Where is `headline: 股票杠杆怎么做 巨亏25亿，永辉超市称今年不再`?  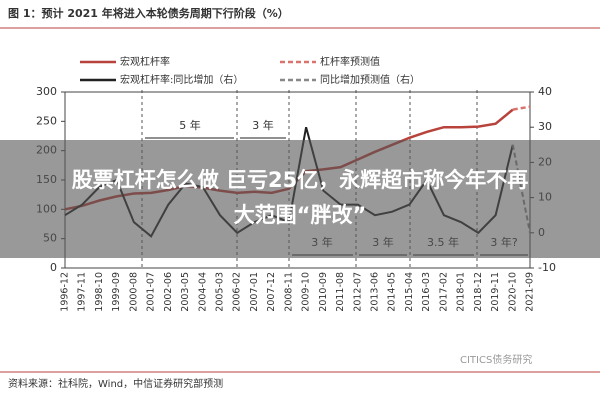 headline: 股票杠杆怎么做 巨亏25亿，永辉超市称今年不再 is located at coordinates (300, 180).